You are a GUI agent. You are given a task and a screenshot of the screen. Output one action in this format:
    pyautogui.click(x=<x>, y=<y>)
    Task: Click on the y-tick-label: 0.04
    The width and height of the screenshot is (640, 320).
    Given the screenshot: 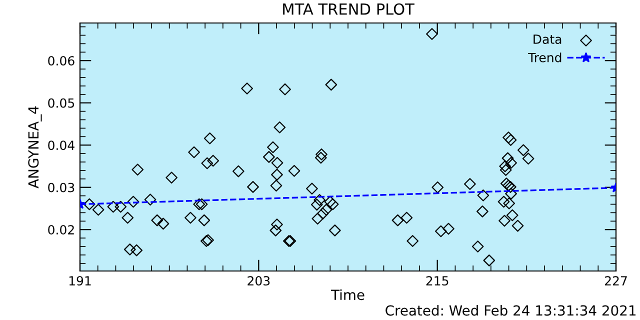 What is the action you would take?
    pyautogui.click(x=61, y=145)
    